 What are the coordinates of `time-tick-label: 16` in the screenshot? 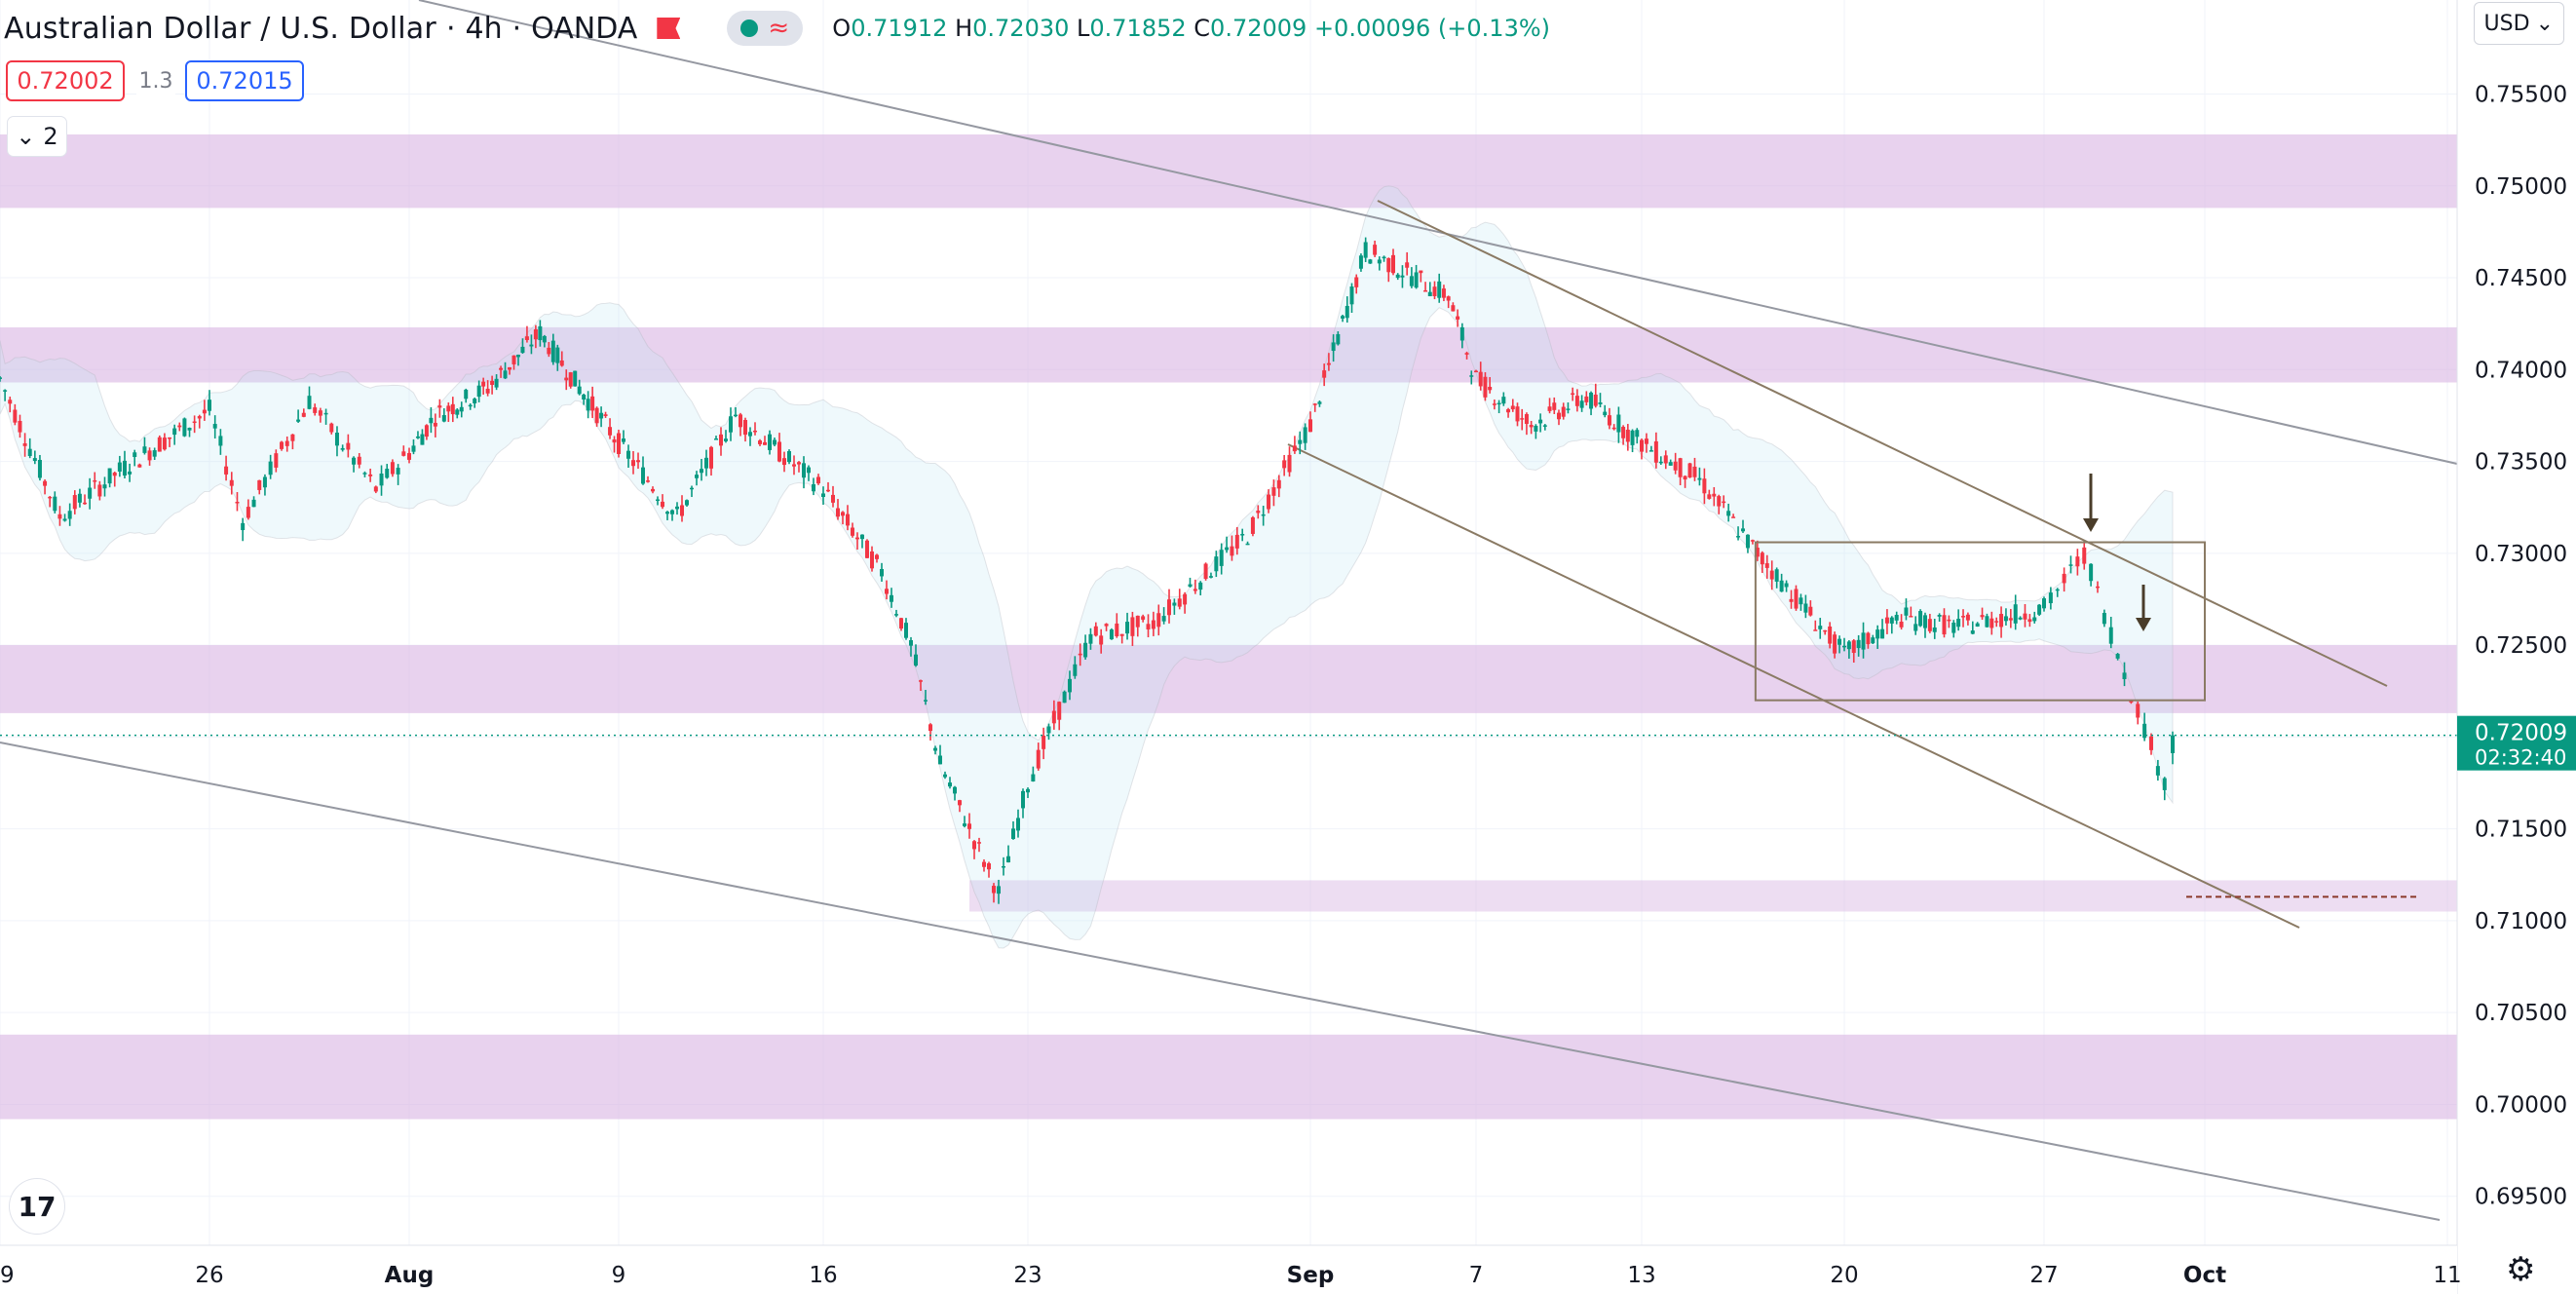 It's located at (823, 1275).